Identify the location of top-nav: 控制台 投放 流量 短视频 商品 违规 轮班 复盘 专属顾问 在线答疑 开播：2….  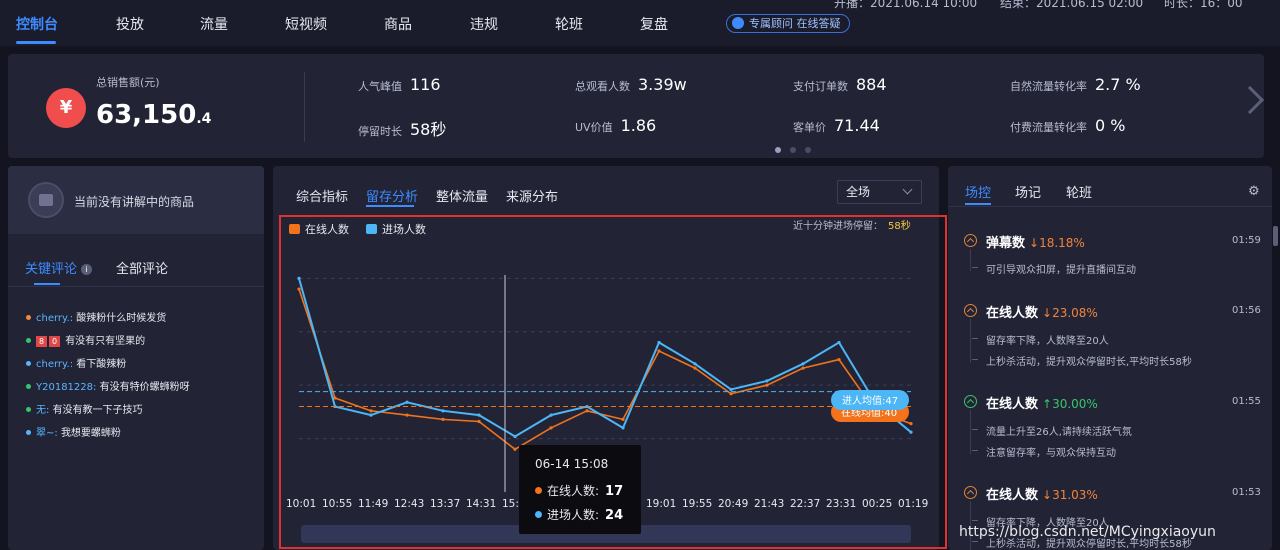
(640, 23).